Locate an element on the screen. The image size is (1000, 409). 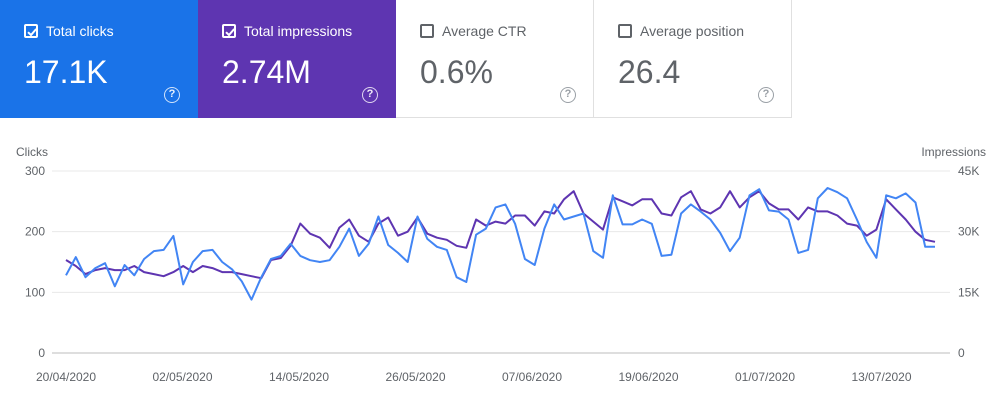
left-axis-ticks: 0 100 200 300 is located at coordinates (35, 262).